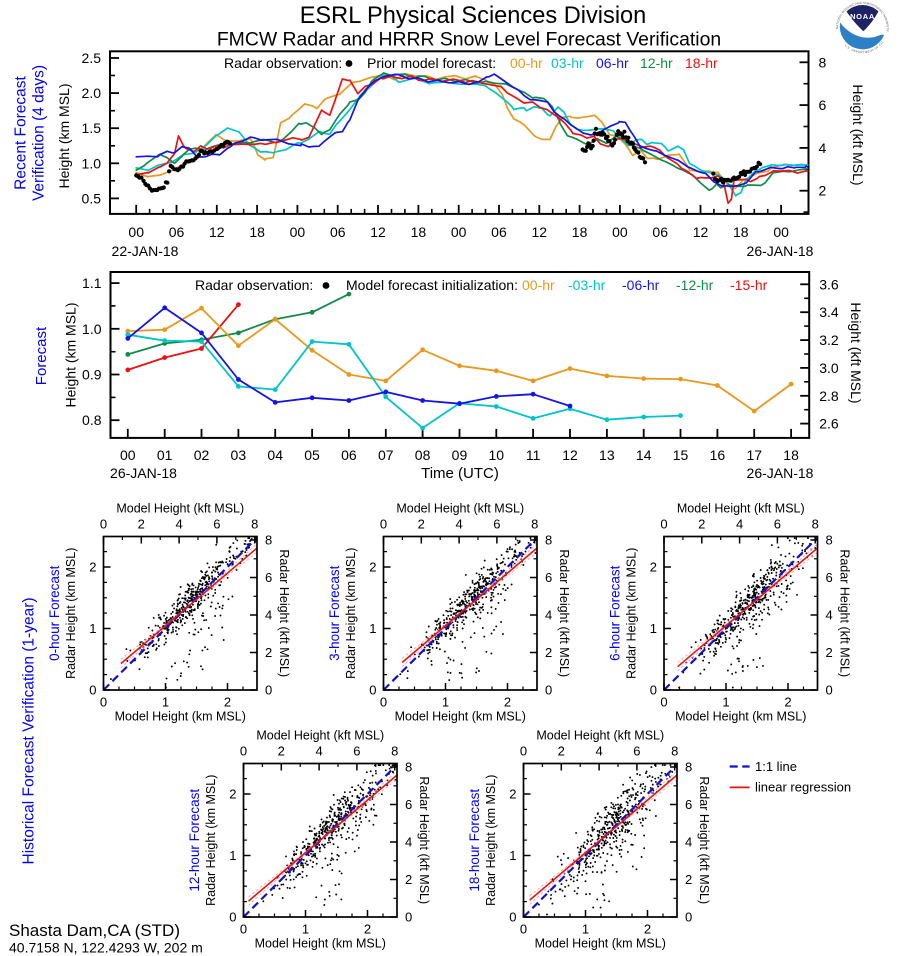  Describe the element at coordinates (829, 312) in the screenshot. I see `svg-text: 3.4` at that location.